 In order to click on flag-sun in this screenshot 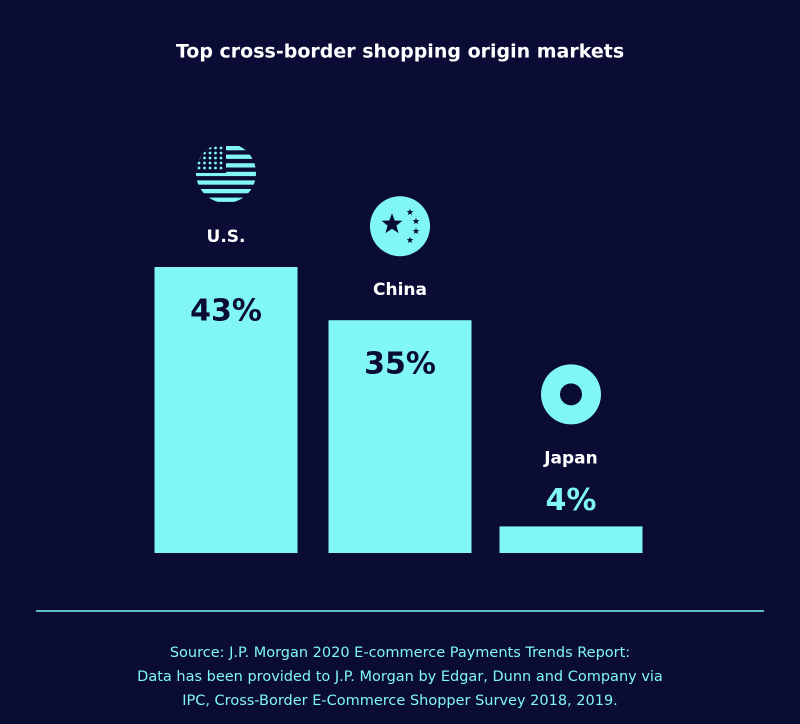, I will do `click(571, 394)`.